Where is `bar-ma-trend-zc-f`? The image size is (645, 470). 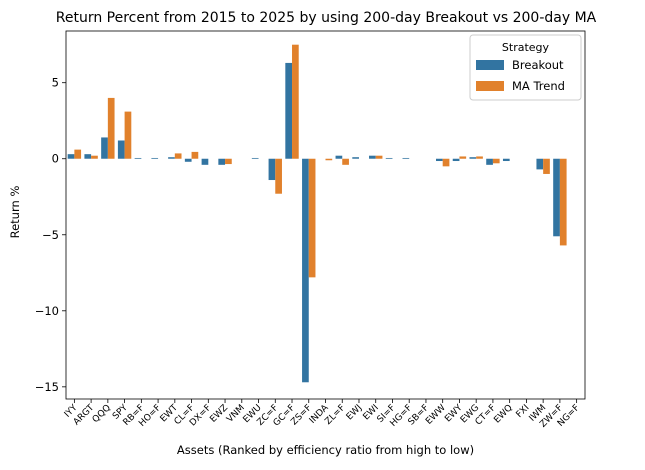
bar-ma-trend-zc-f is located at coordinates (278, 176).